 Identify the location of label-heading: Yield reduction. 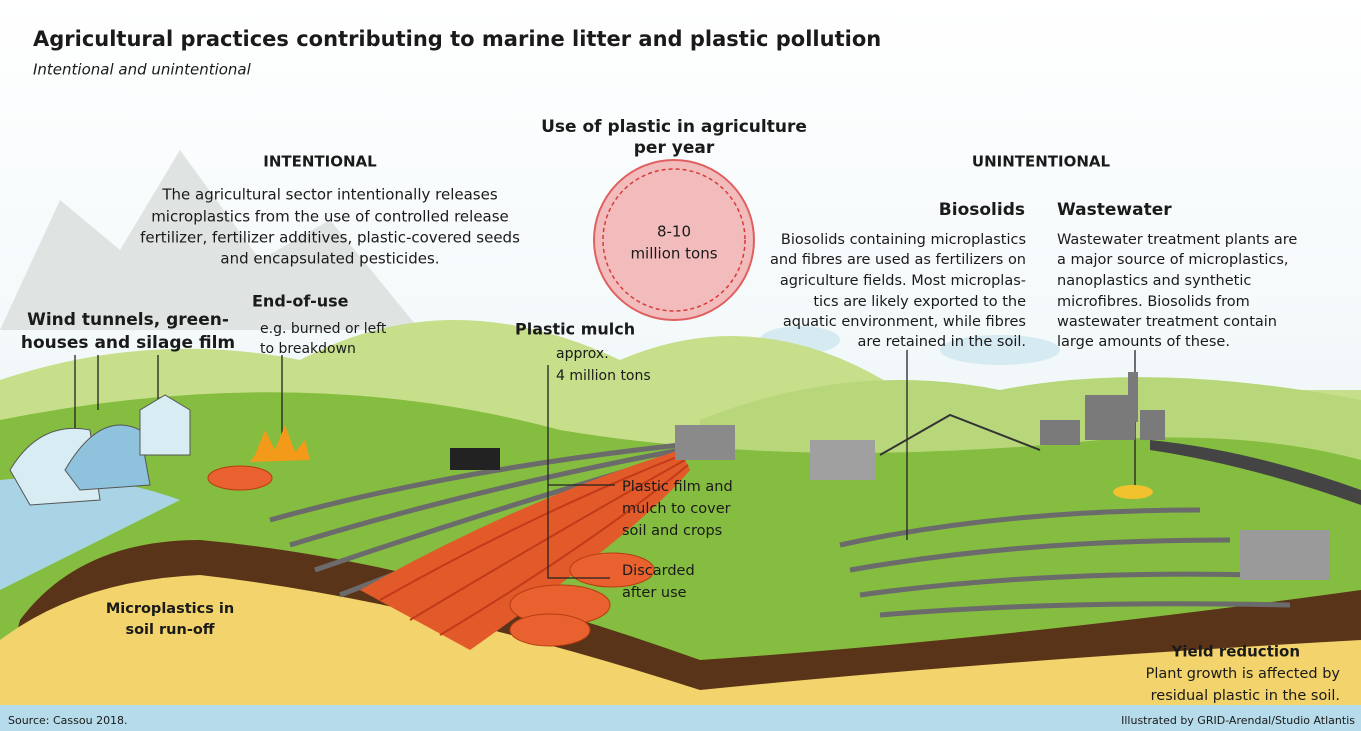
(1235, 652).